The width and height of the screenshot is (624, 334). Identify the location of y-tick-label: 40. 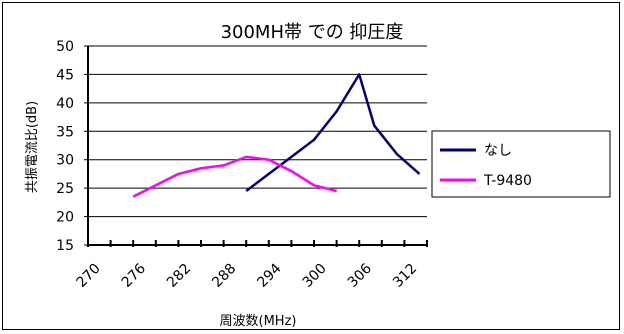
(65, 104).